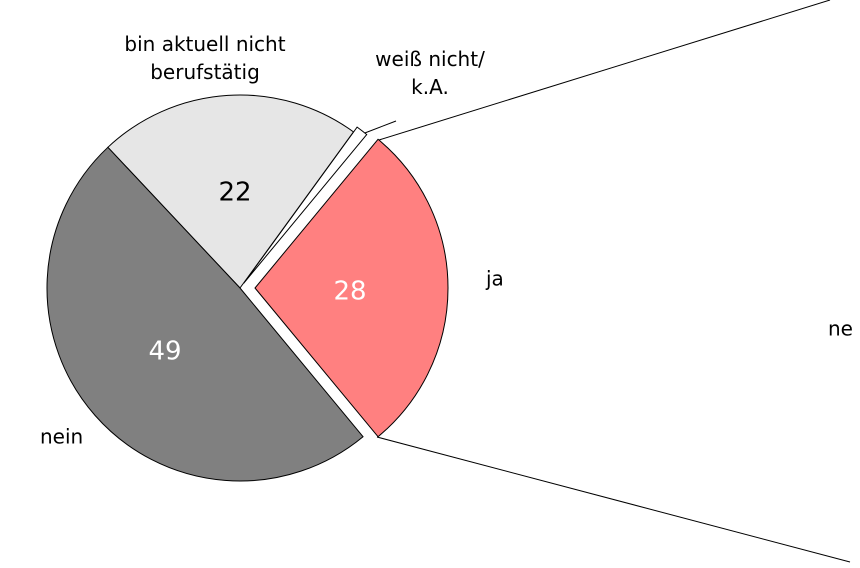 This screenshot has height=568, width=860. What do you see at coordinates (494, 279) in the screenshot?
I see `slice-label: ja` at bounding box center [494, 279].